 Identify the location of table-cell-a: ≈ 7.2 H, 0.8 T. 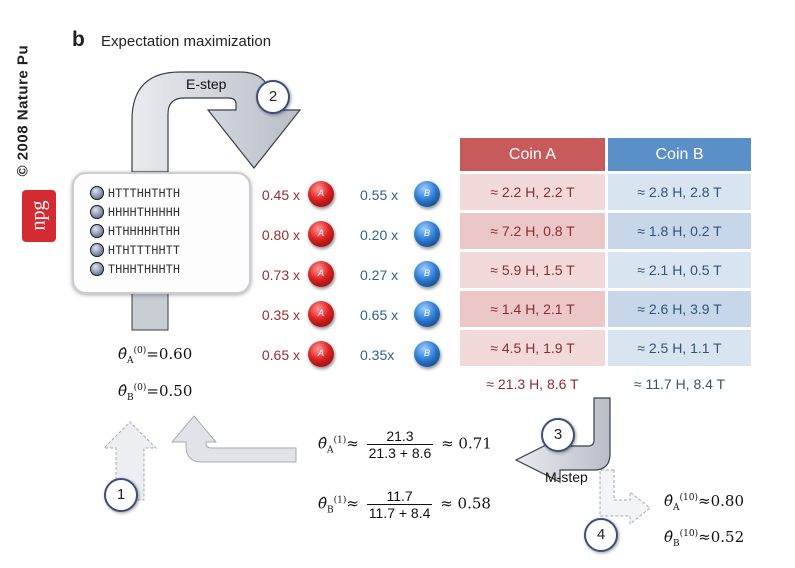
(532, 231).